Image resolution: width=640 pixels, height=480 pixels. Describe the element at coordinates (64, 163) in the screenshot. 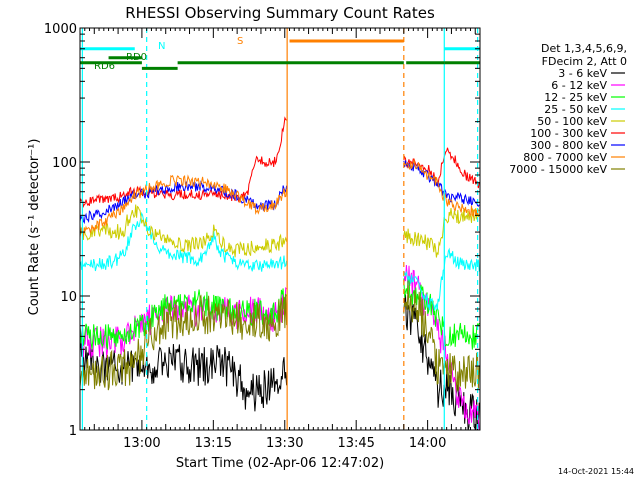

I see `y-tick-label-3: 100` at that location.